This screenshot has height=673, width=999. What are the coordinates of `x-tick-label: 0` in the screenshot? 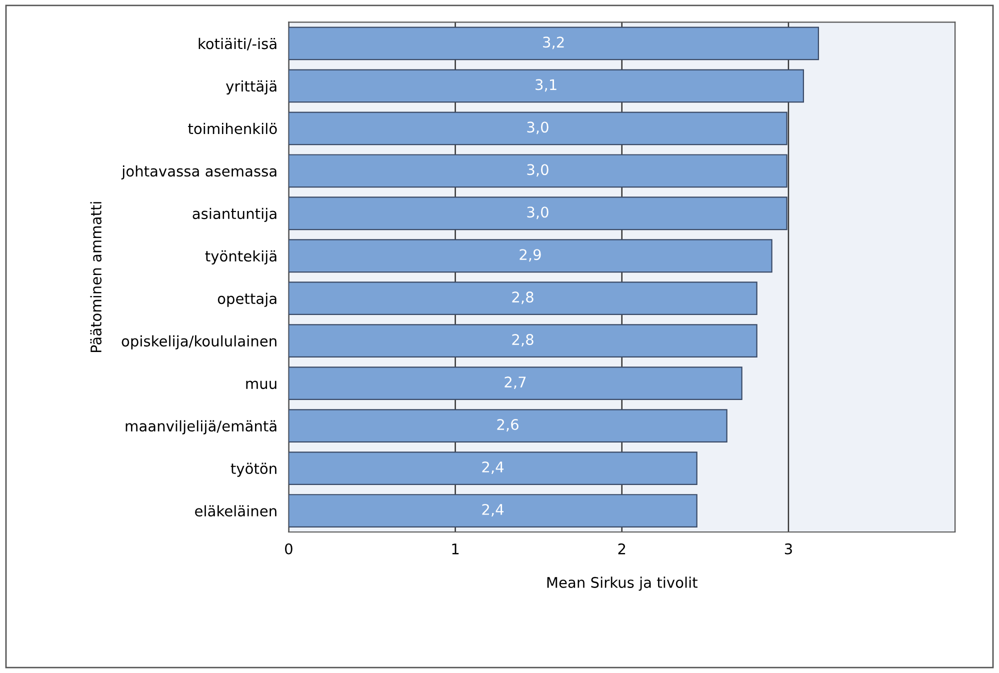 It's located at (288, 548).